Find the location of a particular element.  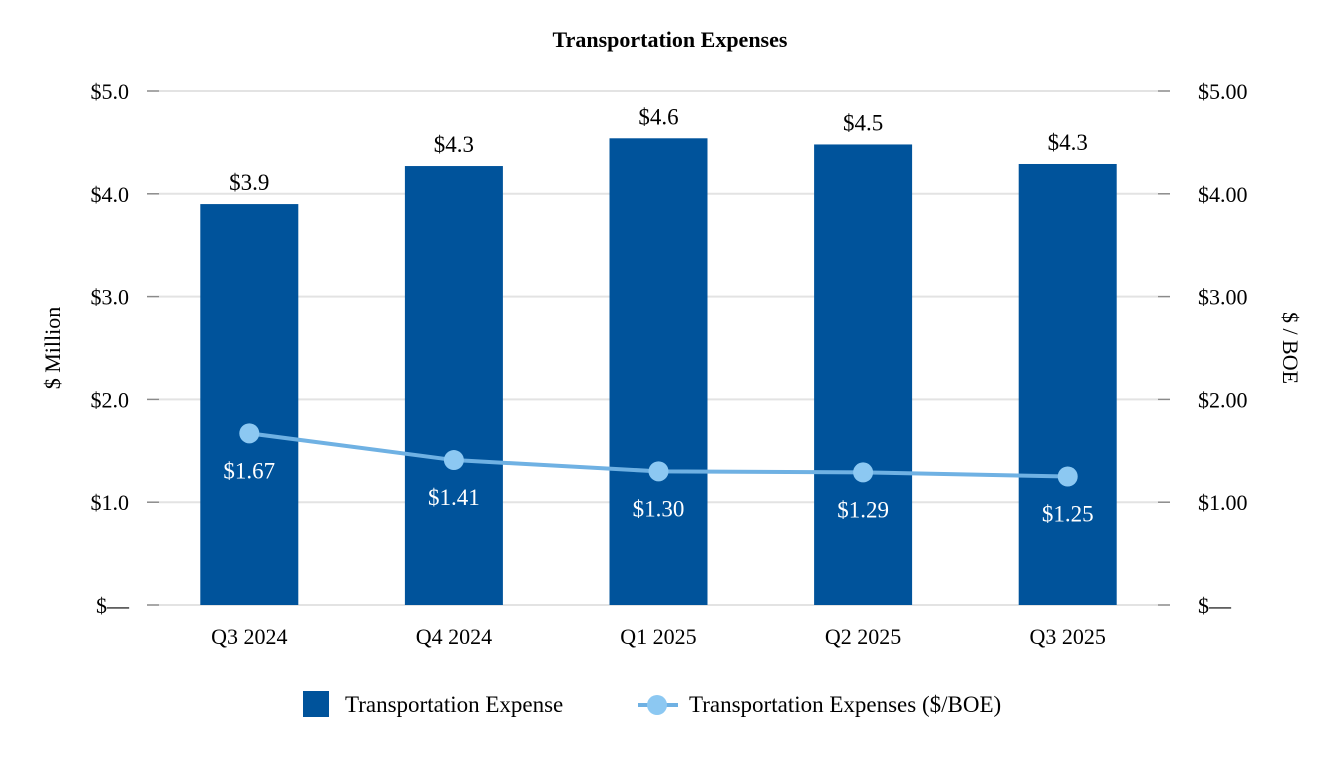

x-tick-label: Q2 2025 is located at coordinates (863, 636).